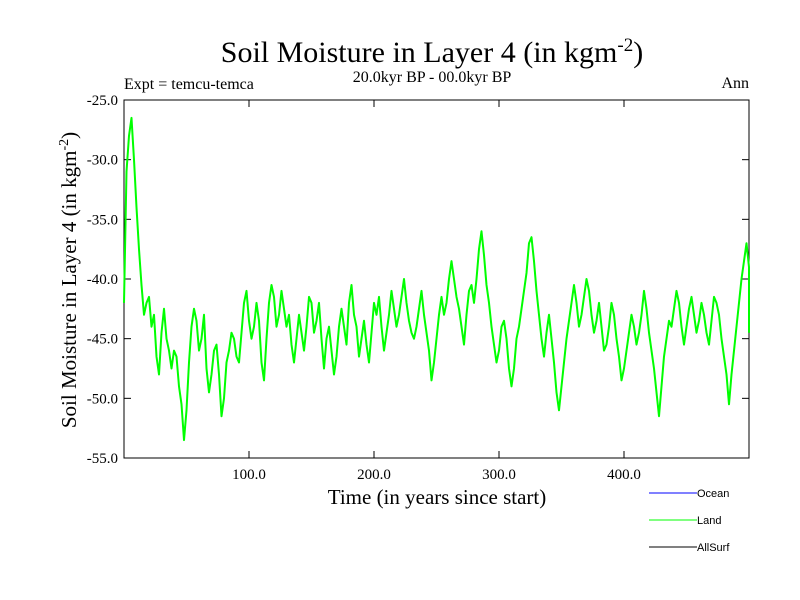 This screenshot has width=800, height=600. What do you see at coordinates (437, 497) in the screenshot?
I see `x-axis-label: Time (in years since start)` at bounding box center [437, 497].